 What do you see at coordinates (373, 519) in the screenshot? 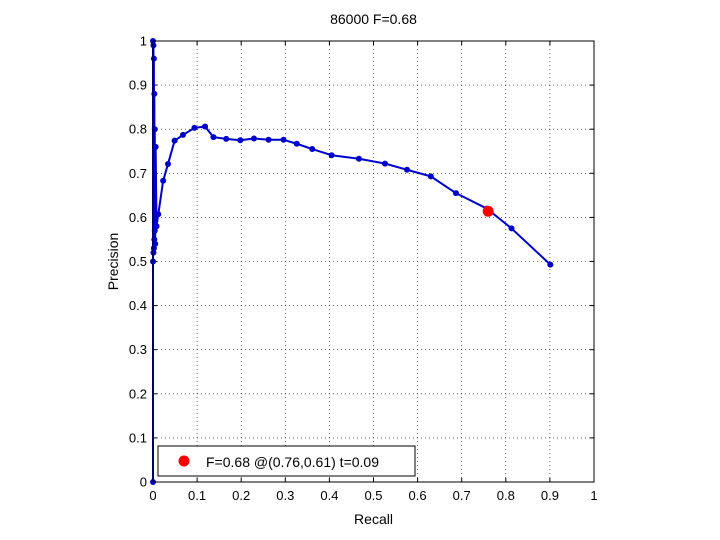
I see `x-axis-title: Recall` at bounding box center [373, 519].